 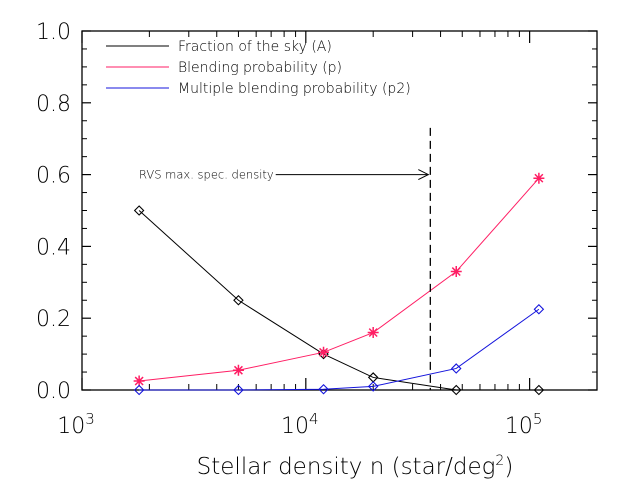 What do you see at coordinates (53, 104) in the screenshot?
I see `y-tick-label: 0.8` at bounding box center [53, 104].